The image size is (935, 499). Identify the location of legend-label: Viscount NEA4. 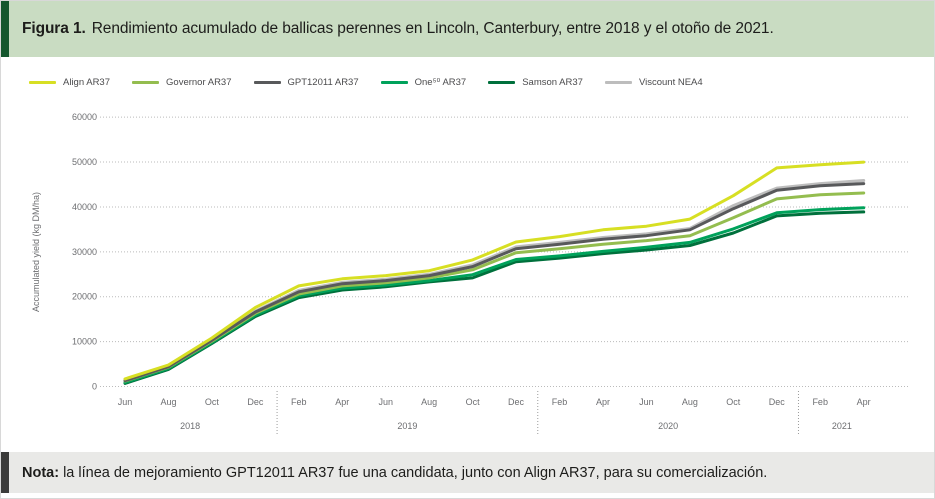
(670, 82).